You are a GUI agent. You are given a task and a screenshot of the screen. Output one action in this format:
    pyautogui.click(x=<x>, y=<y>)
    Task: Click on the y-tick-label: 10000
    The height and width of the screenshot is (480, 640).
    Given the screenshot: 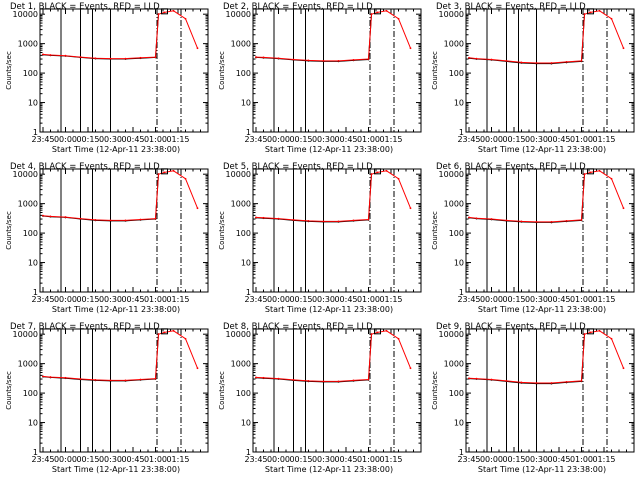 What is the action you would take?
    pyautogui.click(x=238, y=14)
    